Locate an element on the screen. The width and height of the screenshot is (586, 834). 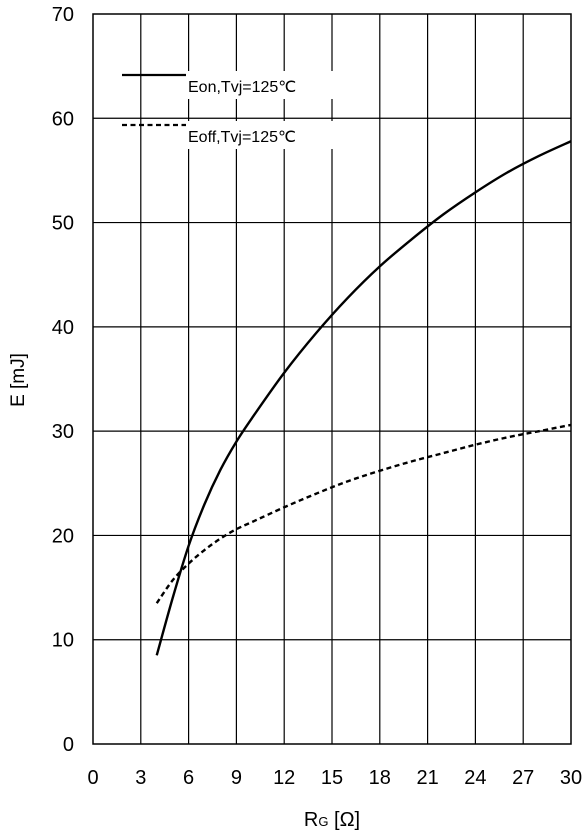
x-tick-label-7: 21 is located at coordinates (427, 778).